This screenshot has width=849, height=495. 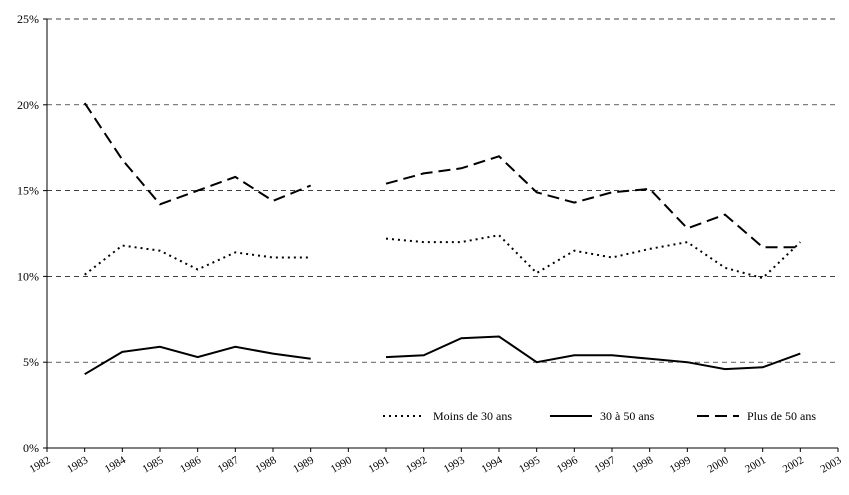 I want to click on y-tick-label: 5%, so click(x=31, y=362).